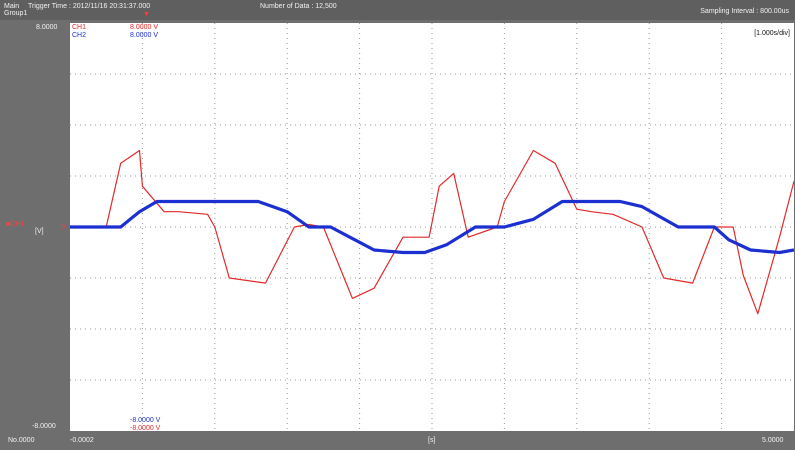  I want to click on x-index-label: No.0000, so click(21, 440).